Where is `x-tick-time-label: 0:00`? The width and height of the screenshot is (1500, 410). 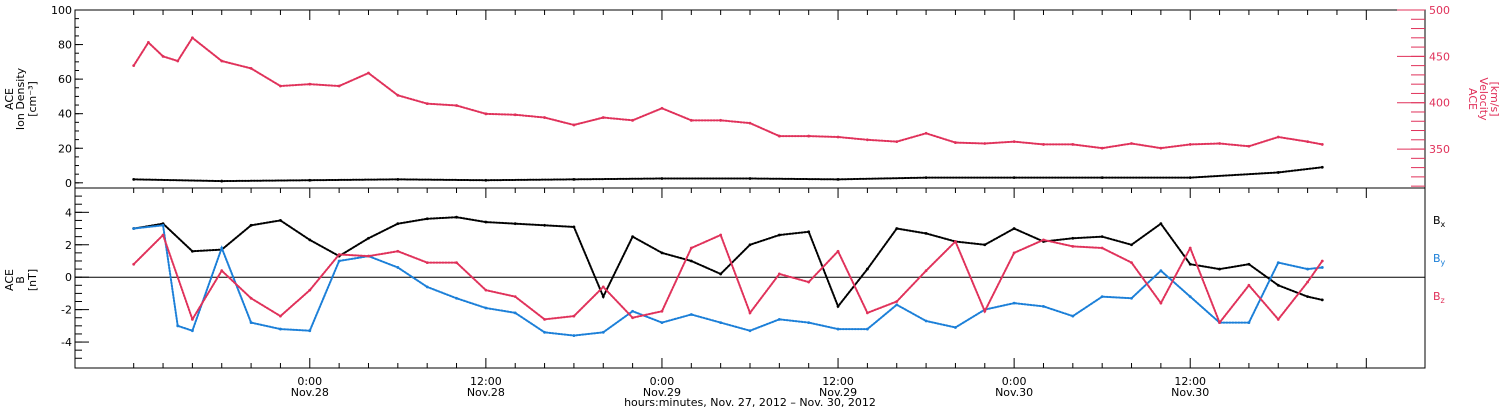
x-tick-time-label: 0:00 is located at coordinates (1014, 381).